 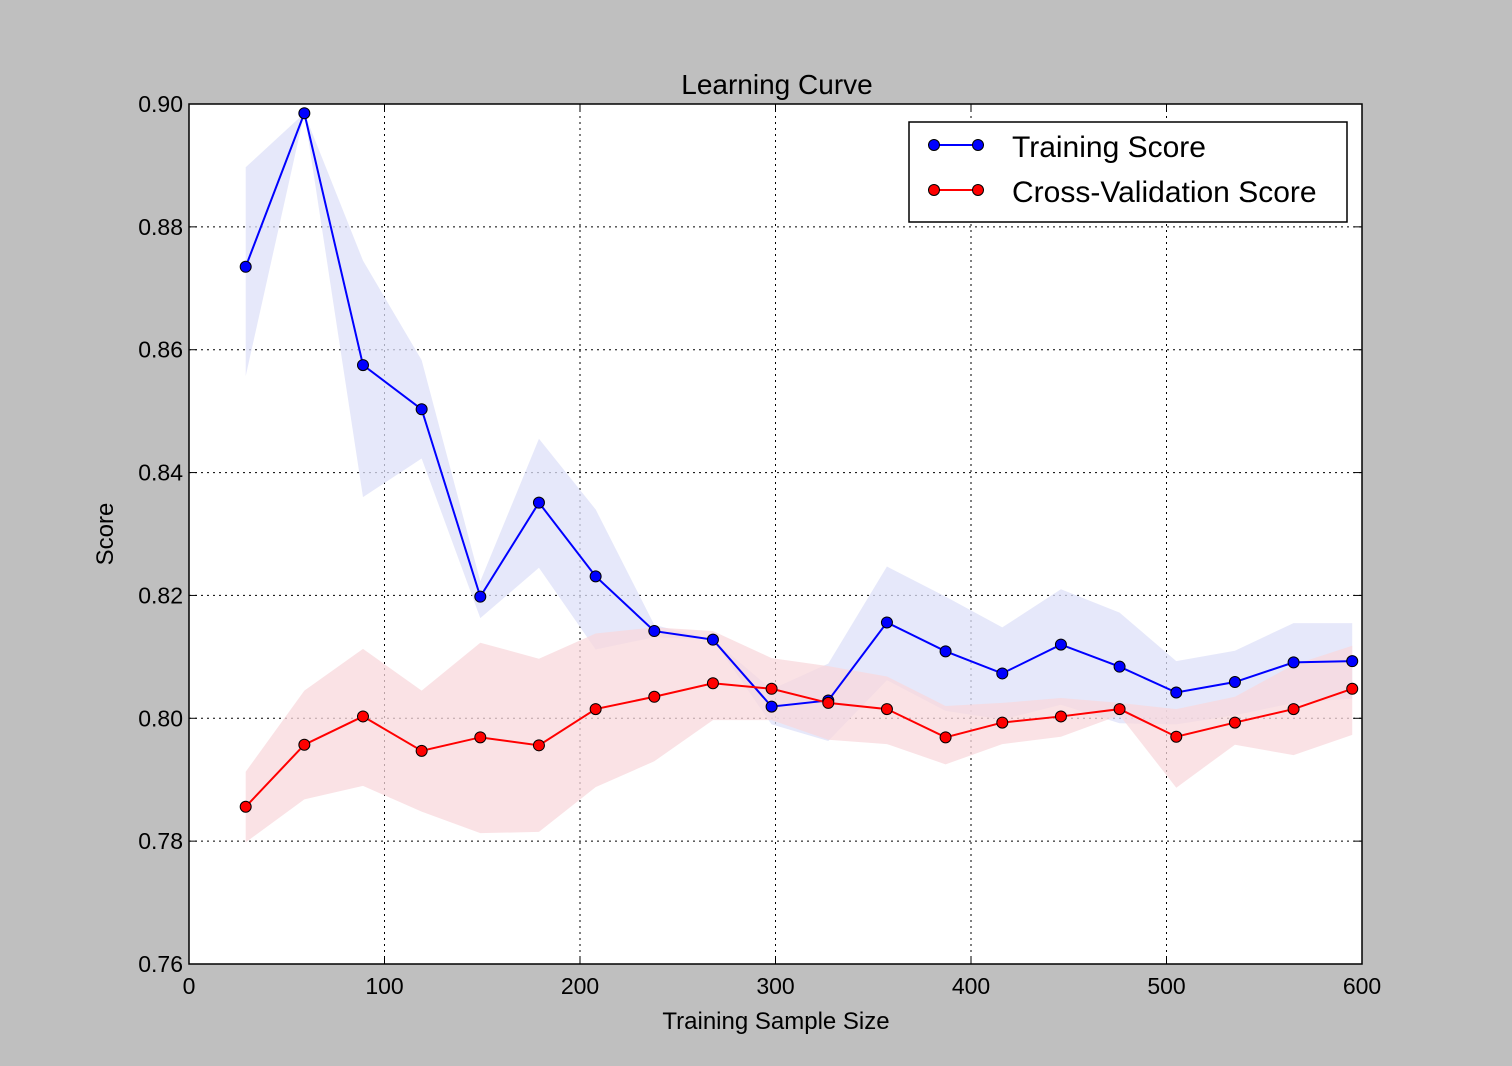 What do you see at coordinates (160, 227) in the screenshot?
I see `y-tick-label: 0.88` at bounding box center [160, 227].